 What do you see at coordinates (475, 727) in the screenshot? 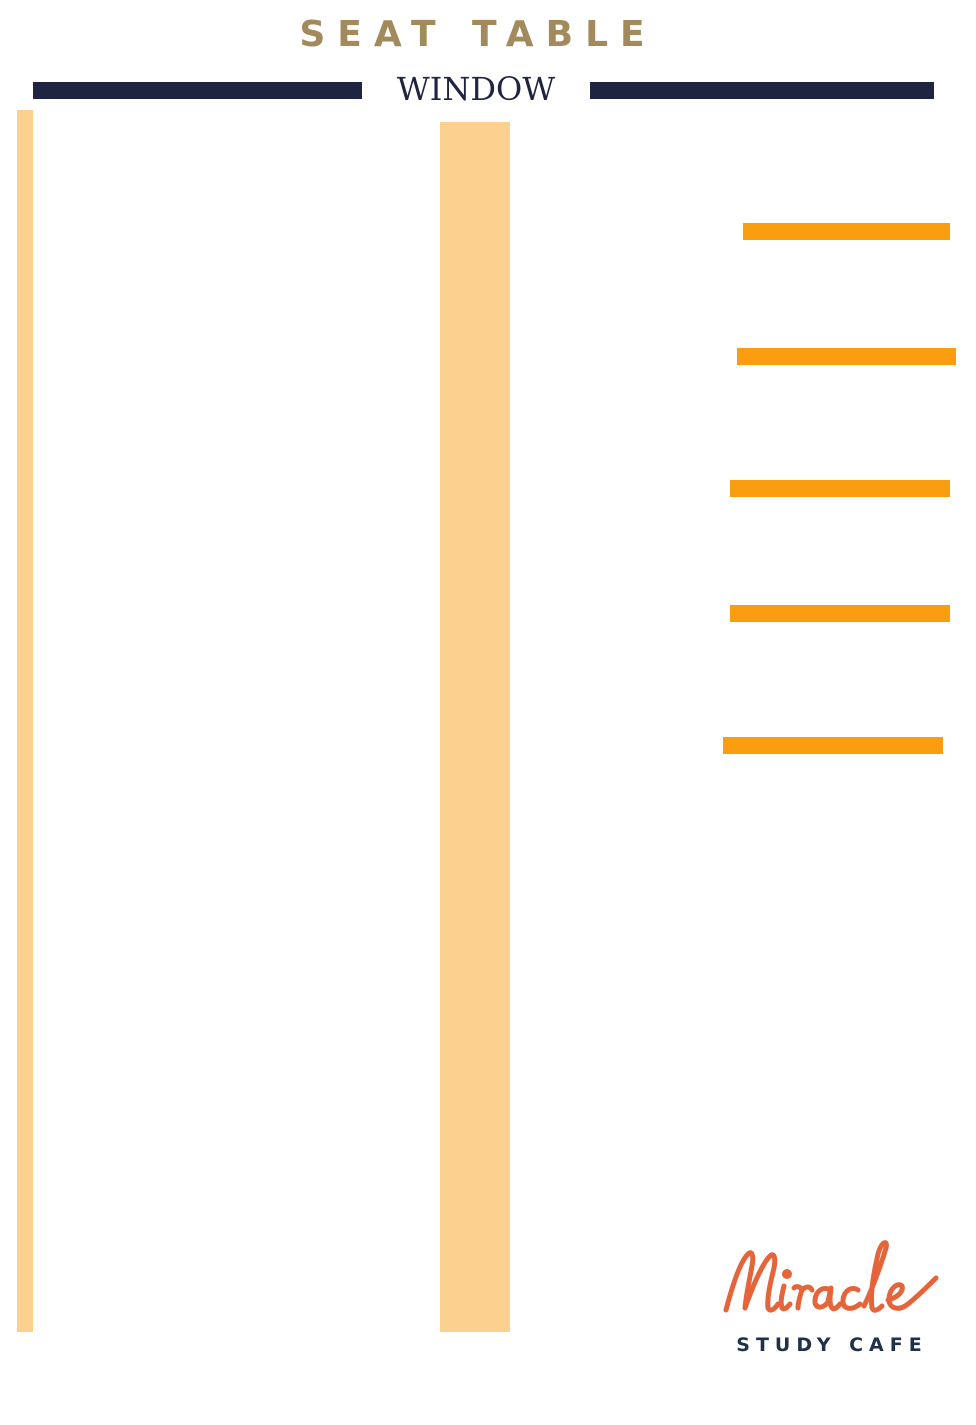
I see `center-long-table` at bounding box center [475, 727].